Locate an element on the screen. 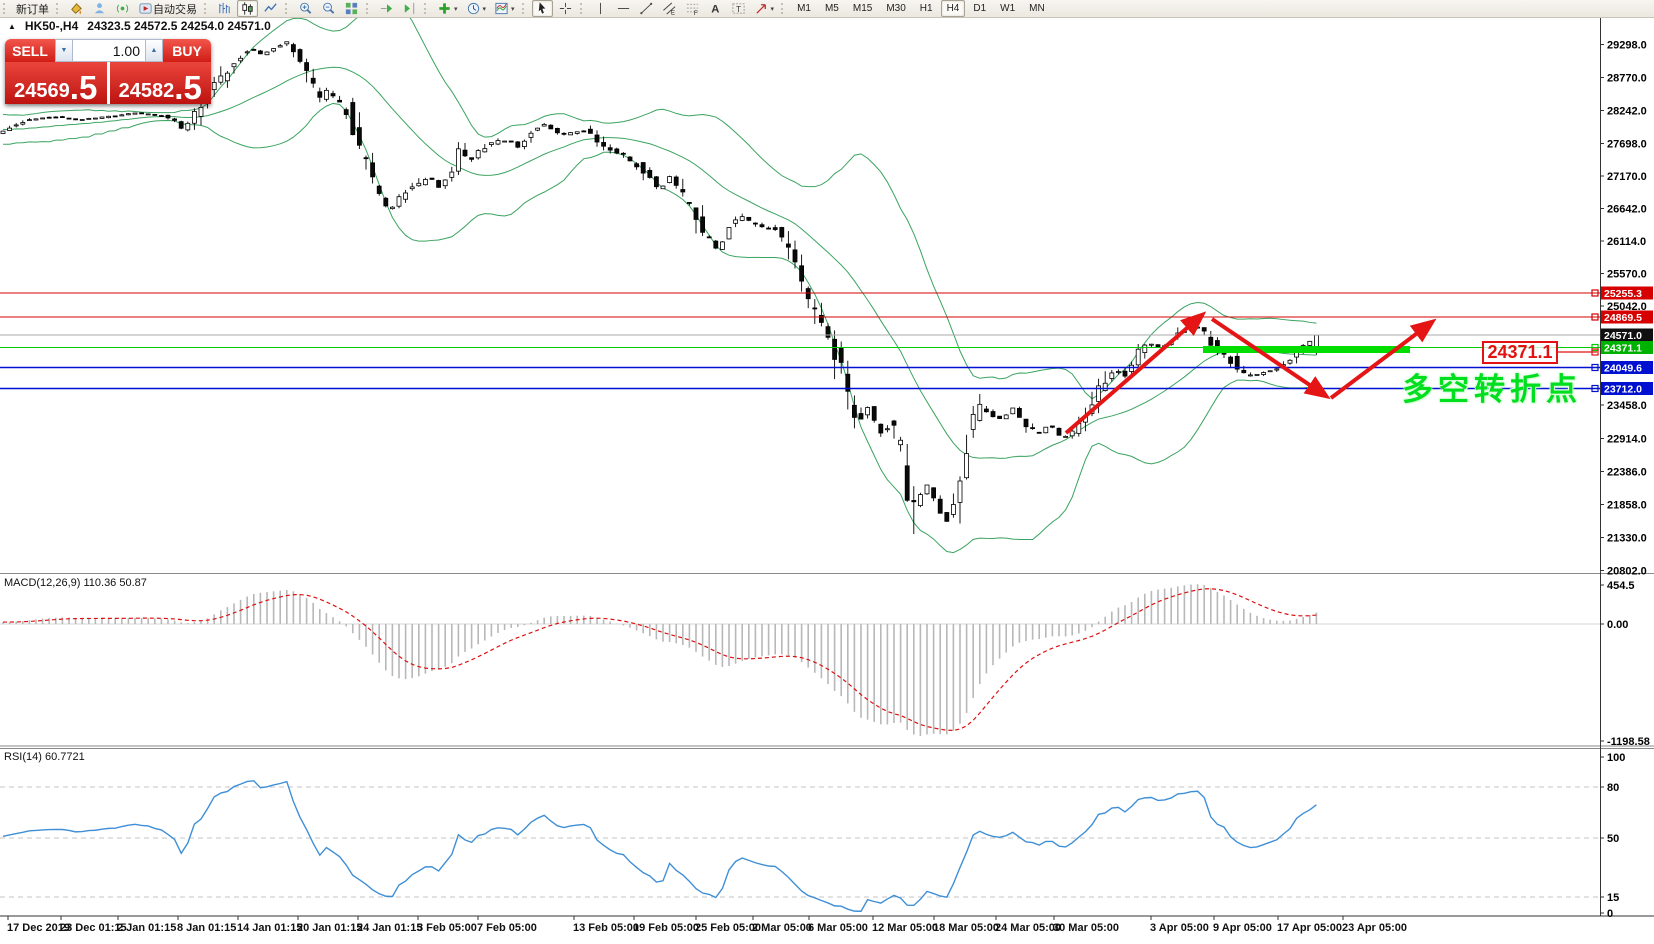 The width and height of the screenshot is (1654, 944). crosshair-button is located at coordinates (565, 8).